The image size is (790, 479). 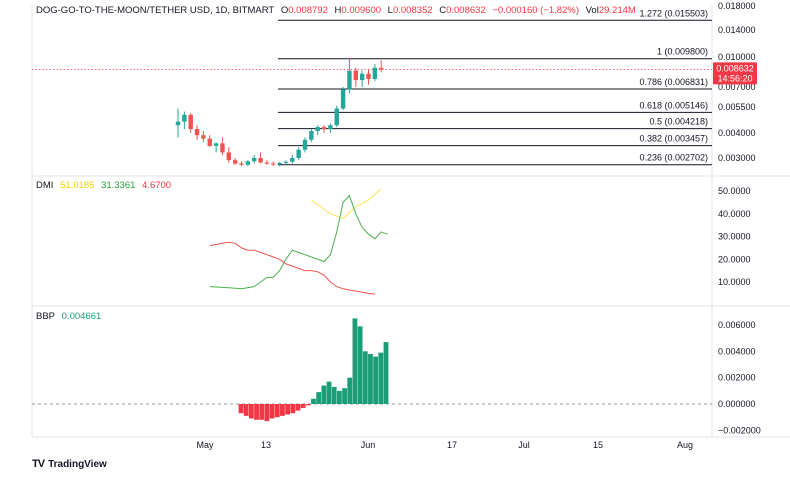 I want to click on ohlc-open-label: O, so click(x=284, y=10).